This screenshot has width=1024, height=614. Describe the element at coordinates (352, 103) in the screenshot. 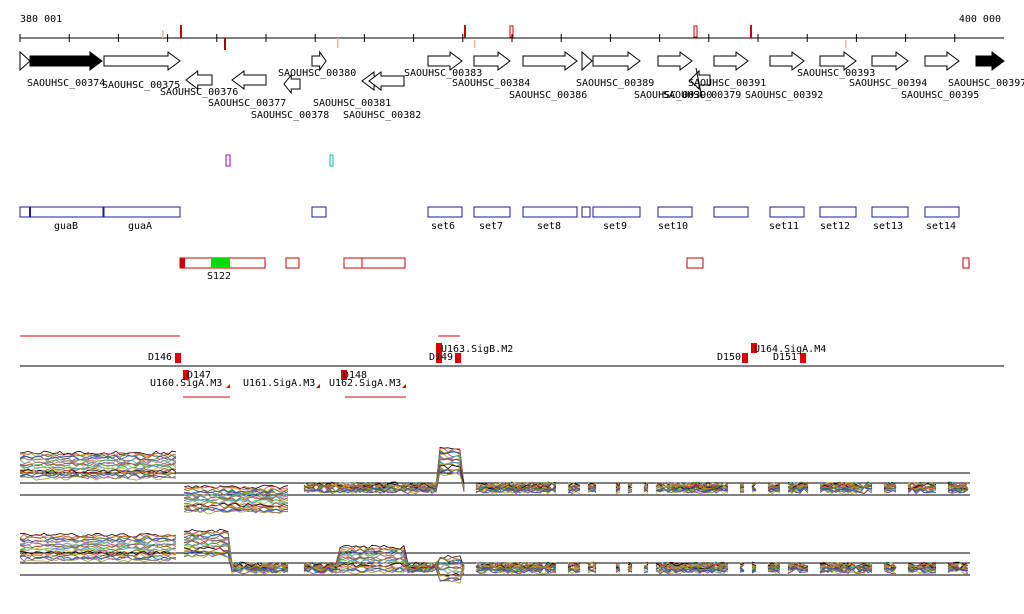

I see `gene-label: SAOUHSC_00381` at that location.